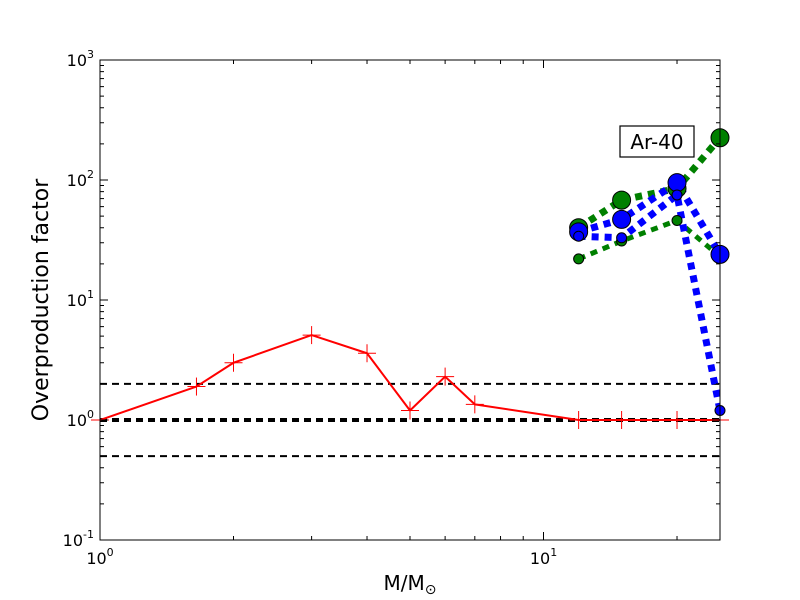 This screenshot has height=600, width=800. I want to click on y-tick-label: 10⁰, so click(80, 419).